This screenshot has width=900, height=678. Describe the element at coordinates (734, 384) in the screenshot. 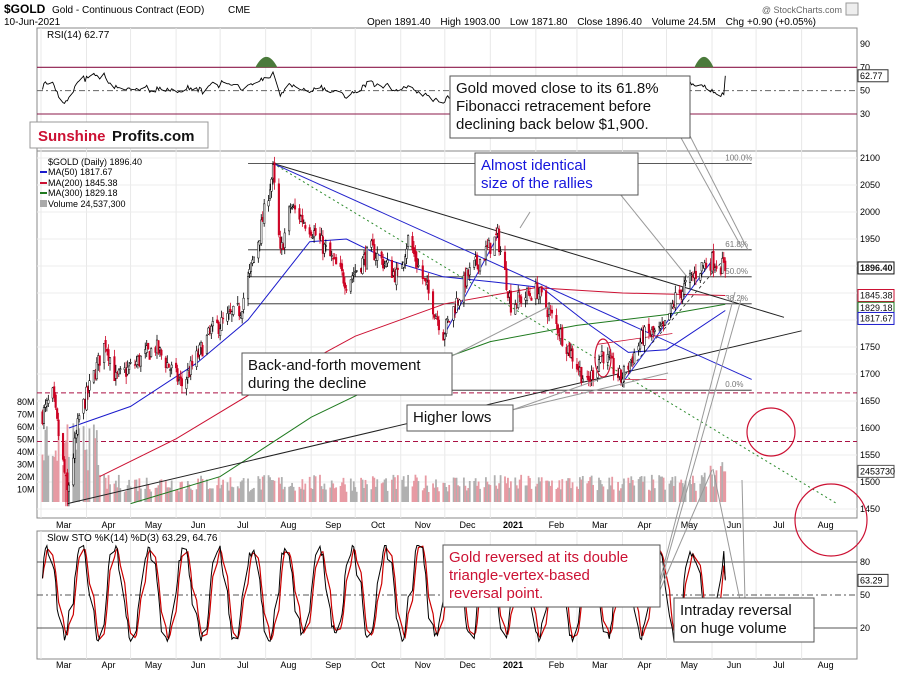

I see `fib-level-label: 0.0%` at that location.